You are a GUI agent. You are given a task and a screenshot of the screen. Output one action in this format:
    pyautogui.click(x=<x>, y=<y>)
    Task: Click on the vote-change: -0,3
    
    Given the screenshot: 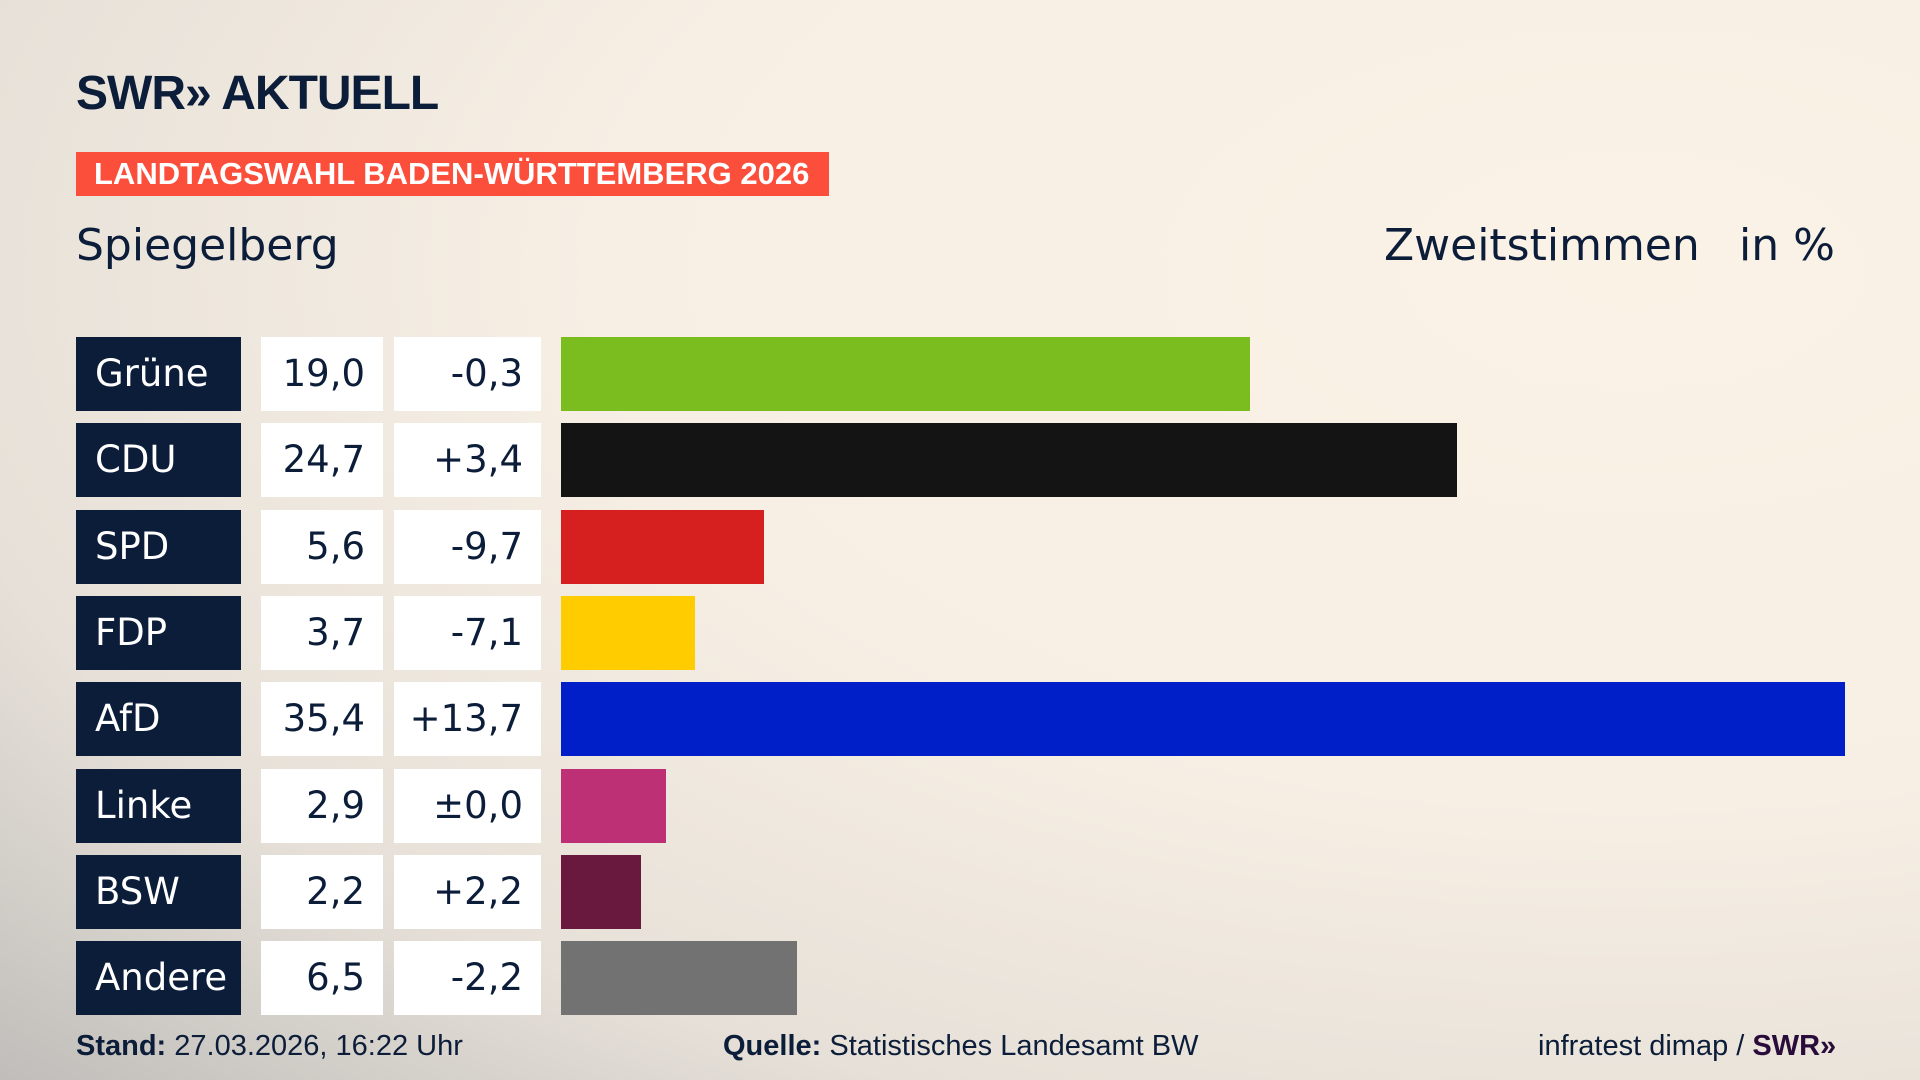 What is the action you would take?
    pyautogui.click(x=467, y=374)
    